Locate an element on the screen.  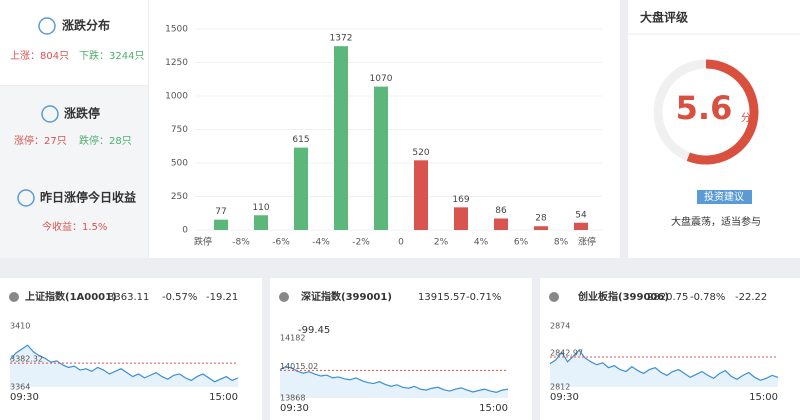
pct: -0.57% is located at coordinates (179, 297).